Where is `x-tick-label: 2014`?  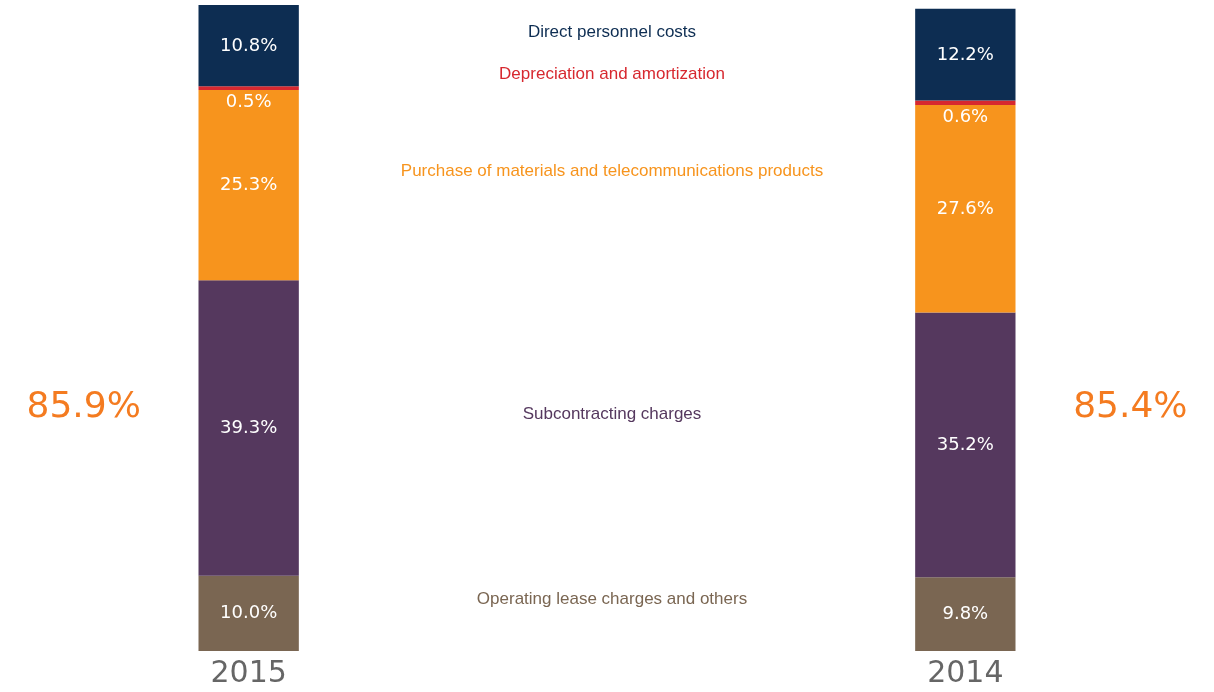 x-tick-label: 2014 is located at coordinates (965, 671).